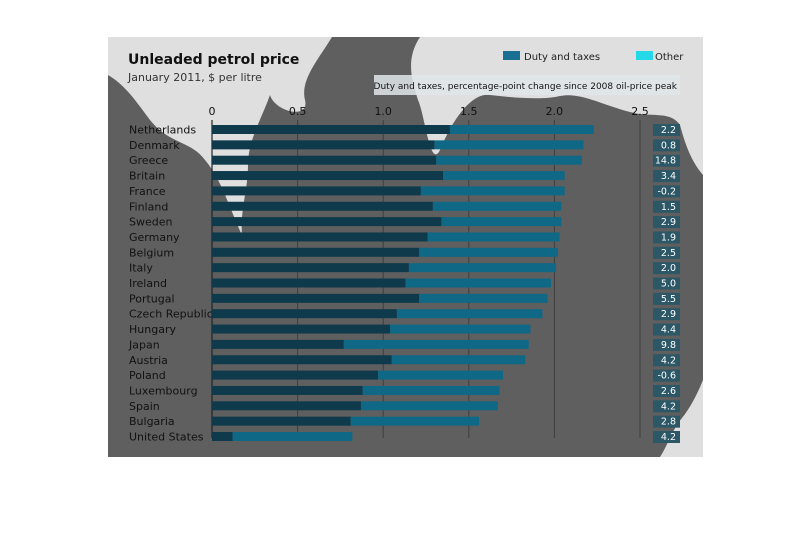 The width and height of the screenshot is (810, 556). I want to click on change-value: 0.8, so click(668, 145).